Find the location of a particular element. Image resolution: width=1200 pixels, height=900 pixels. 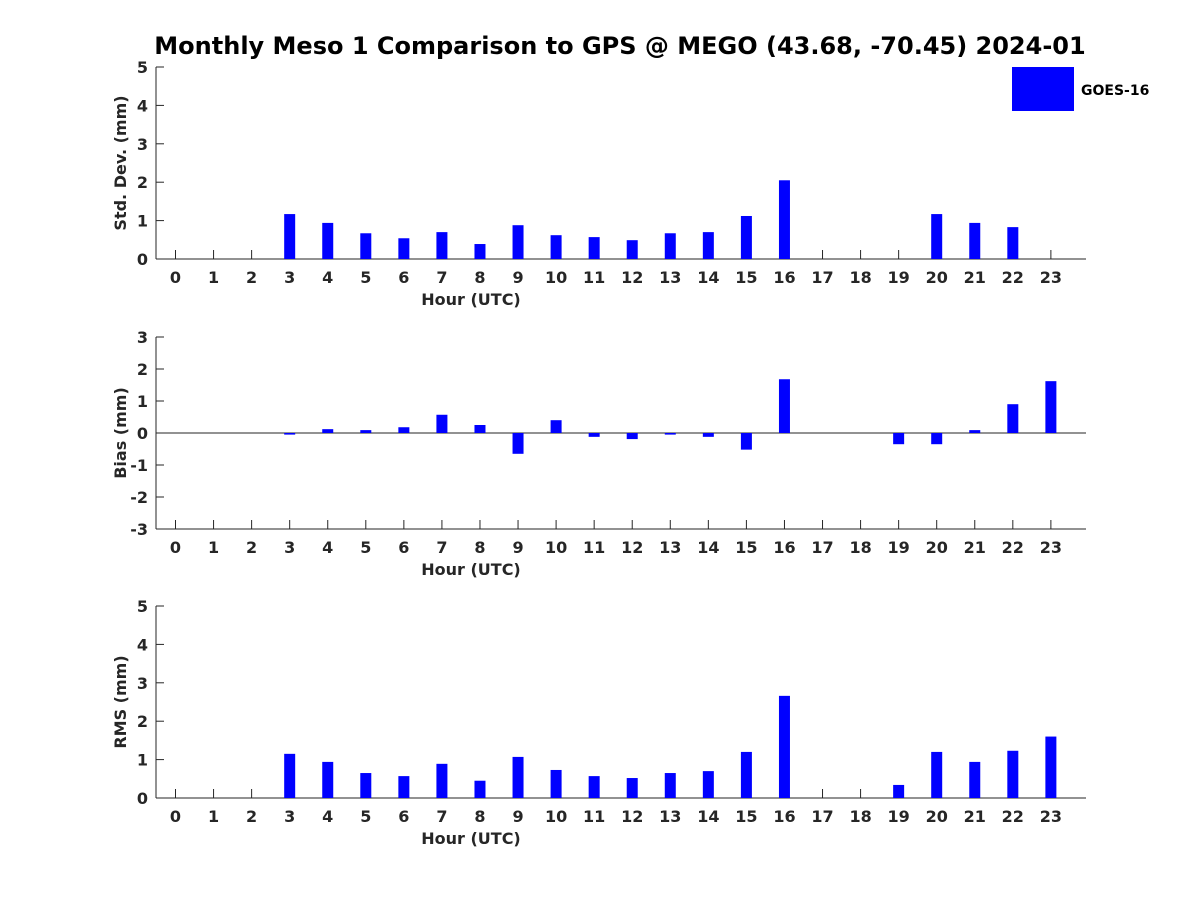

std-dev-x-tick-label: 11 is located at coordinates (594, 277).